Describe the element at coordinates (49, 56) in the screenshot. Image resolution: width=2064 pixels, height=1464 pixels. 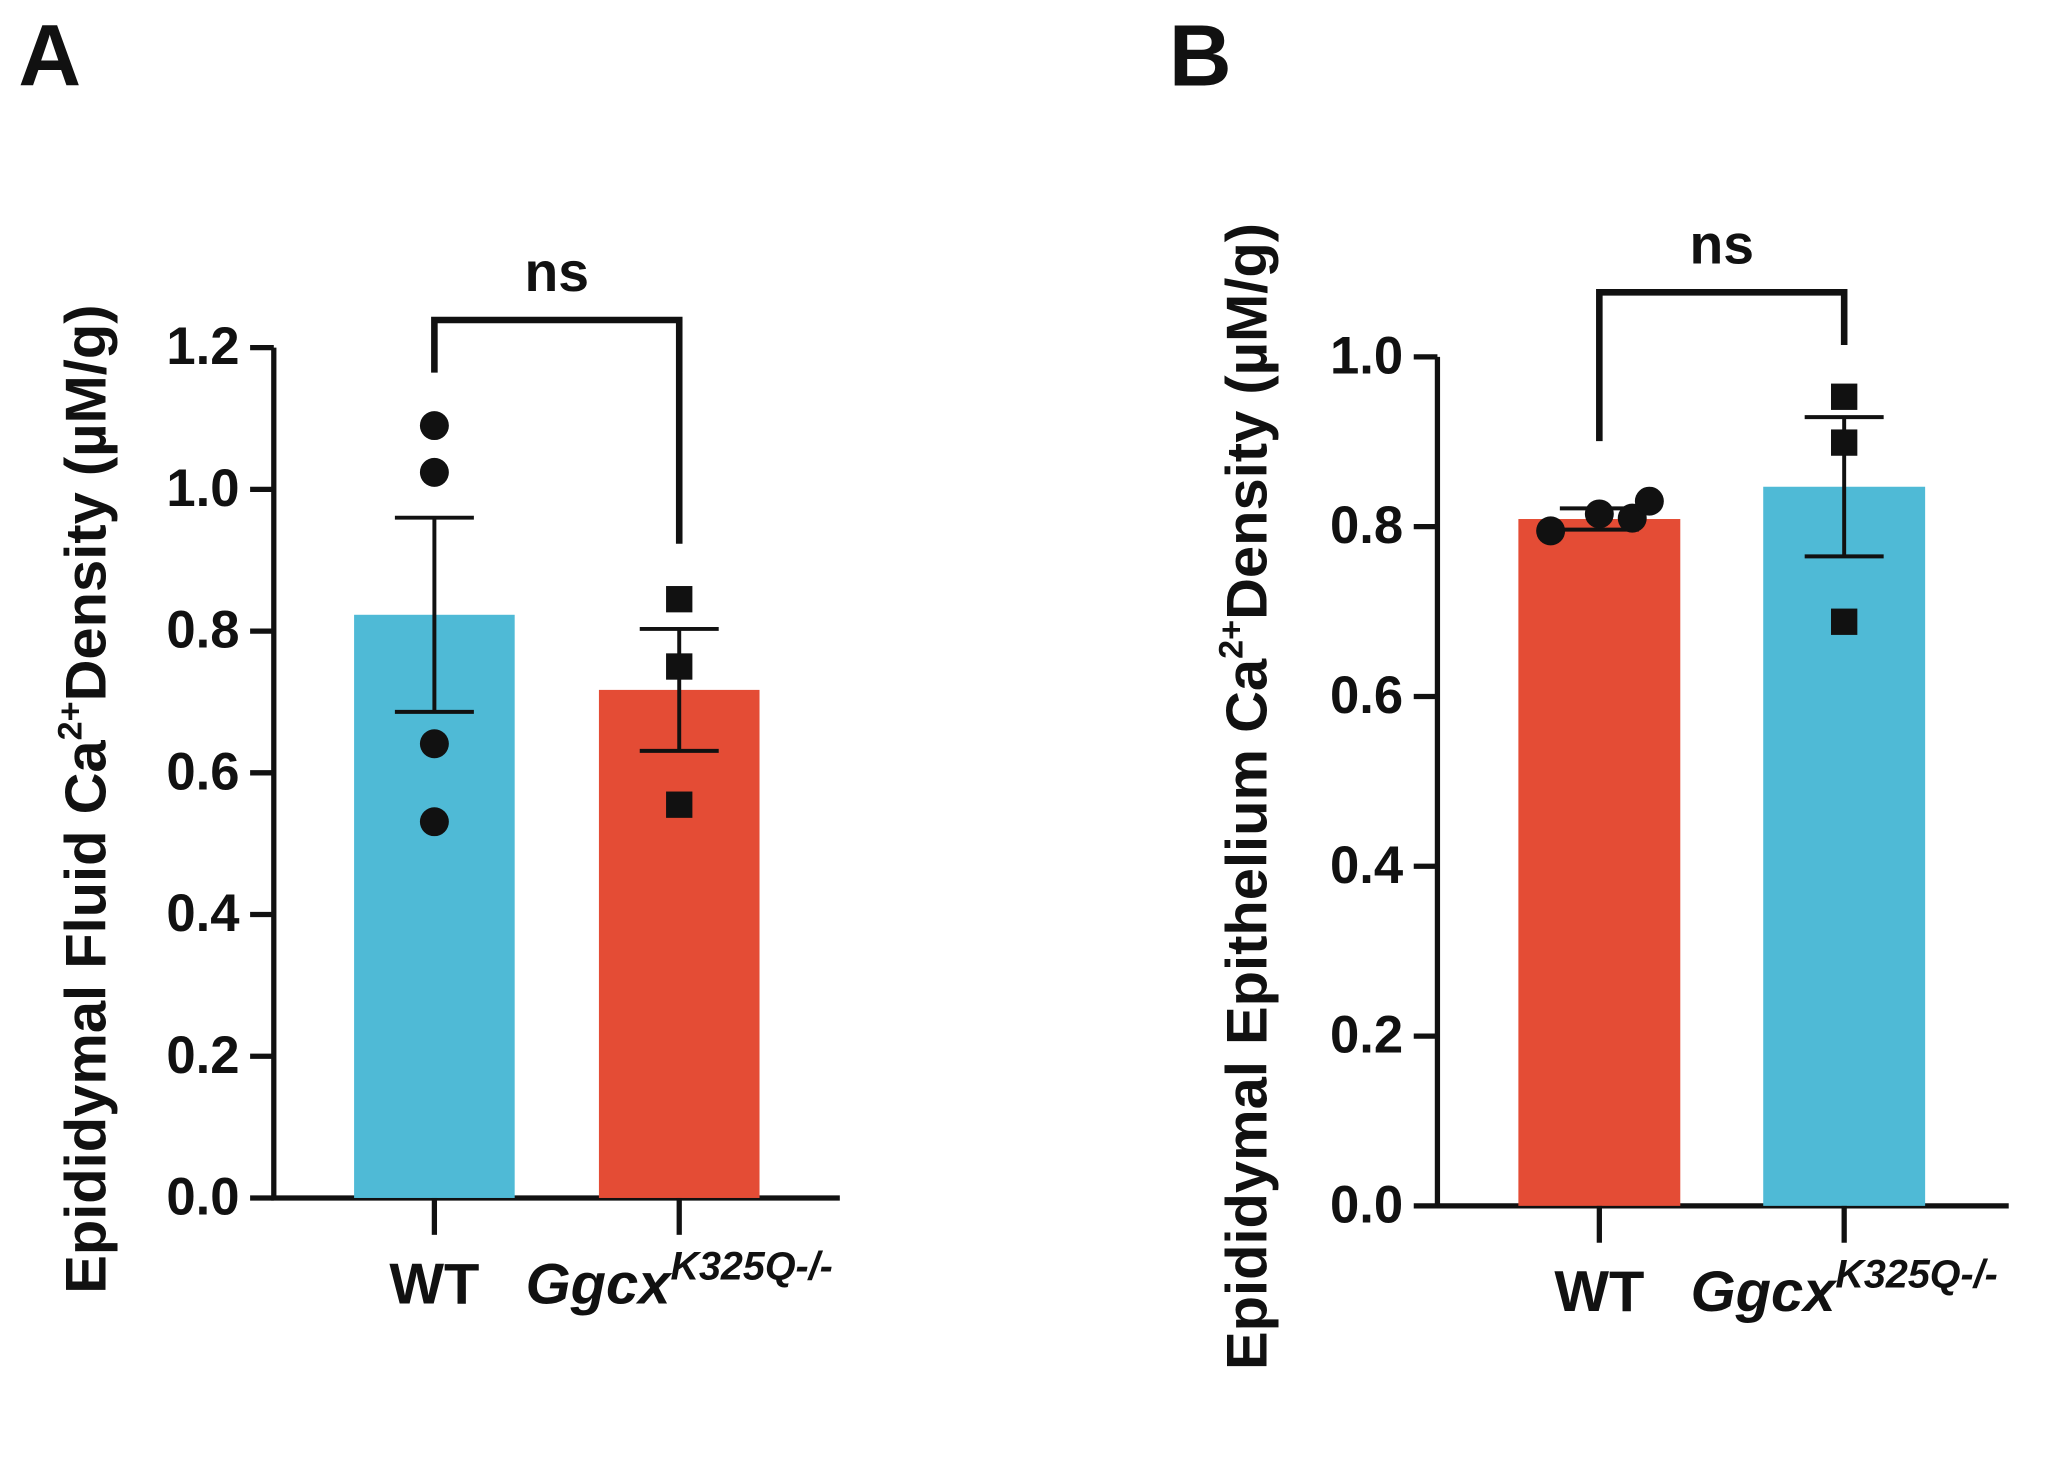
I see `panel-label: A` at that location.